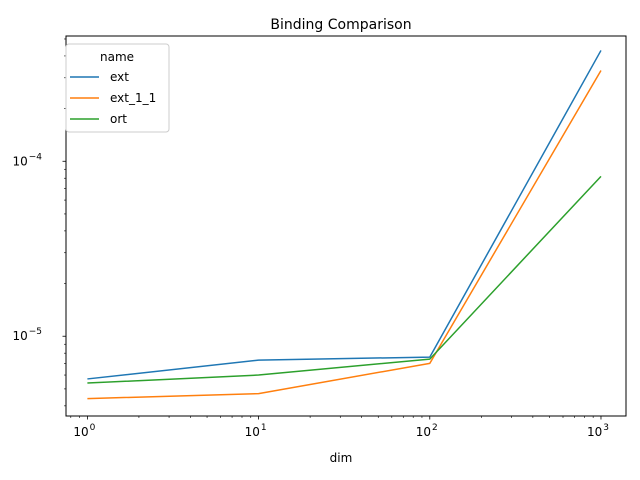 The width and height of the screenshot is (640, 480). I want to click on legend-label: ort, so click(118, 119).